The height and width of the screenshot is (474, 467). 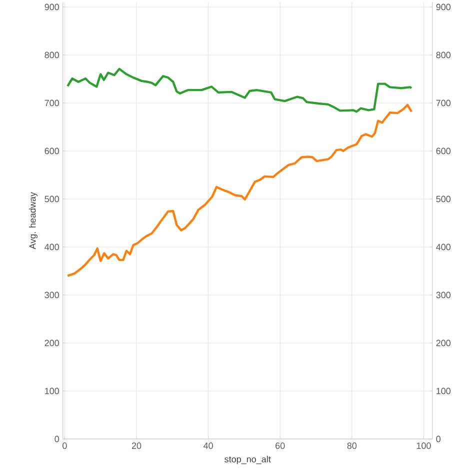 What do you see at coordinates (443, 103) in the screenshot?
I see `y2-tick-label: 700` at bounding box center [443, 103].